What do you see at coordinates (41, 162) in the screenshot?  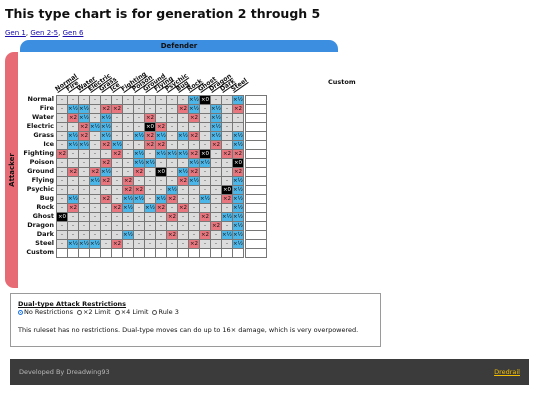 I see `row-label-poison: Poison` at bounding box center [41, 162].